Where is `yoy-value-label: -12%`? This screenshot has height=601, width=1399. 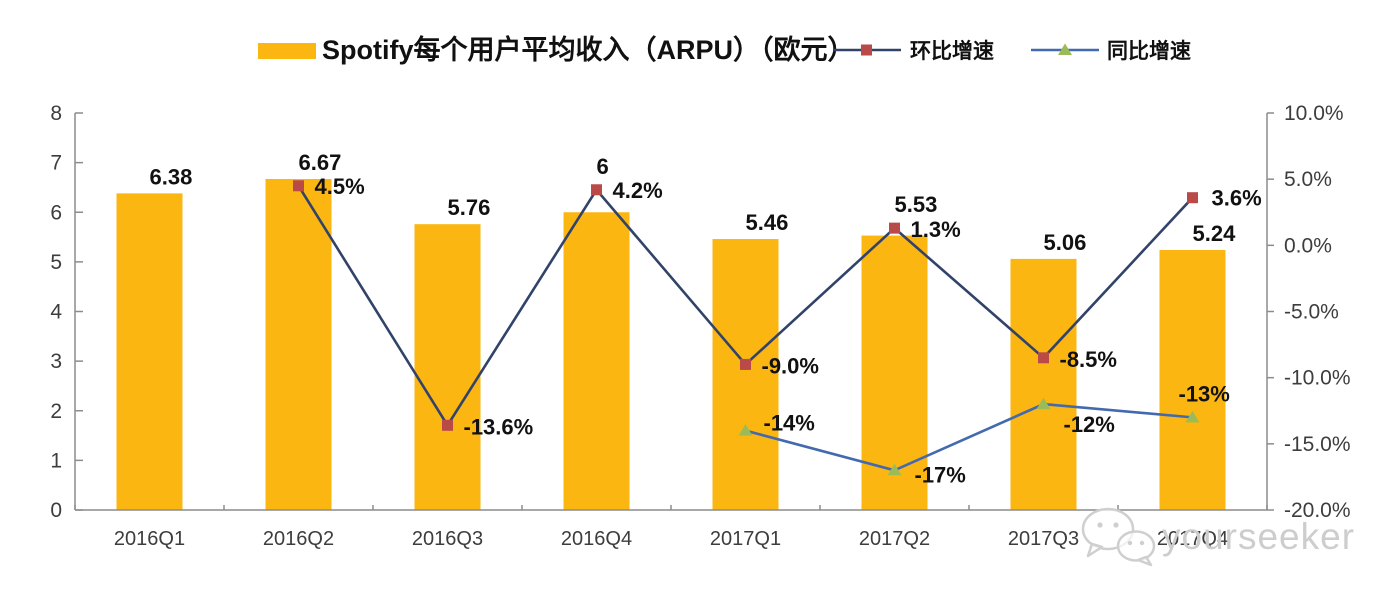 yoy-value-label: -12% is located at coordinates (1089, 424).